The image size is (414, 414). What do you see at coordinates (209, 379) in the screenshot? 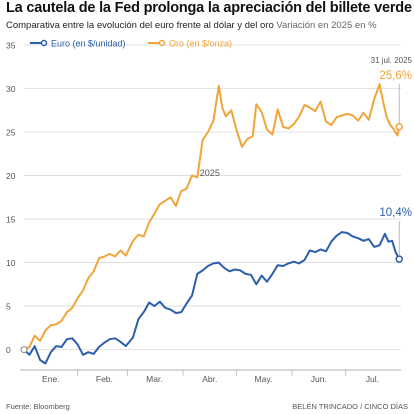
I see `x-tick-label: Abr.` at bounding box center [209, 379].